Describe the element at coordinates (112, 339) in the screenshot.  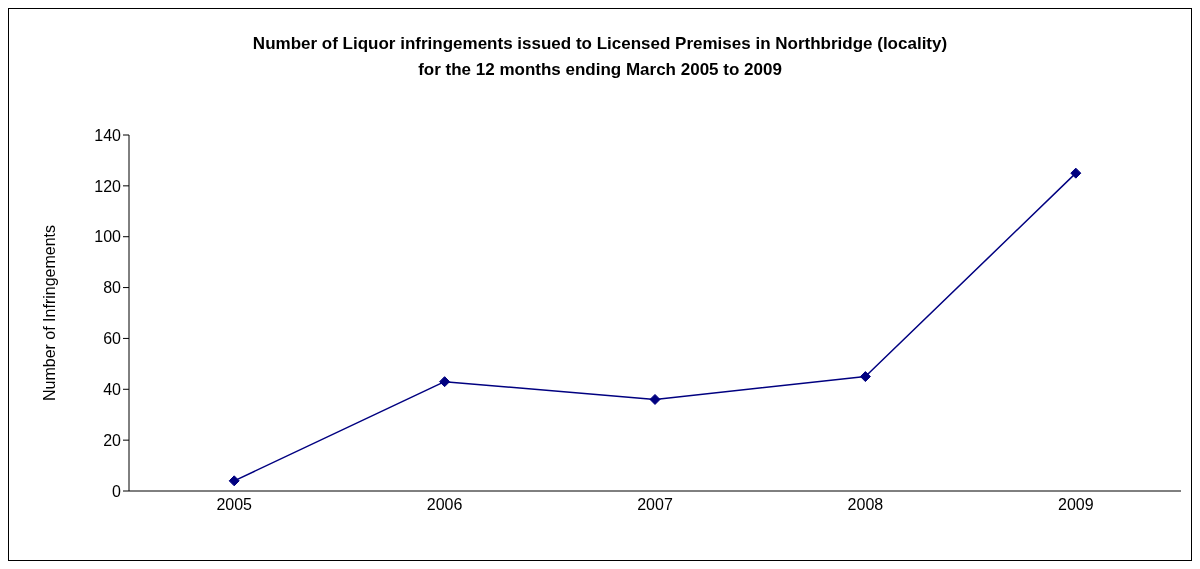
I see `y-tick-label: 60` at that location.